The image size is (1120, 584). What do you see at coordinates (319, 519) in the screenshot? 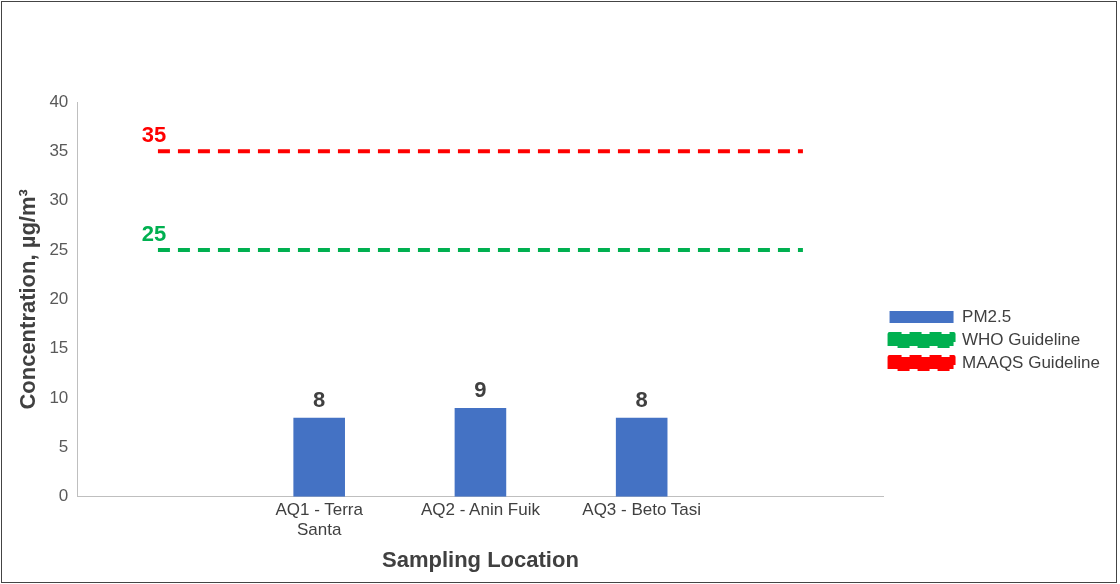
I see `x-tick-label: AQ1 - Terra Santa` at bounding box center [319, 519].